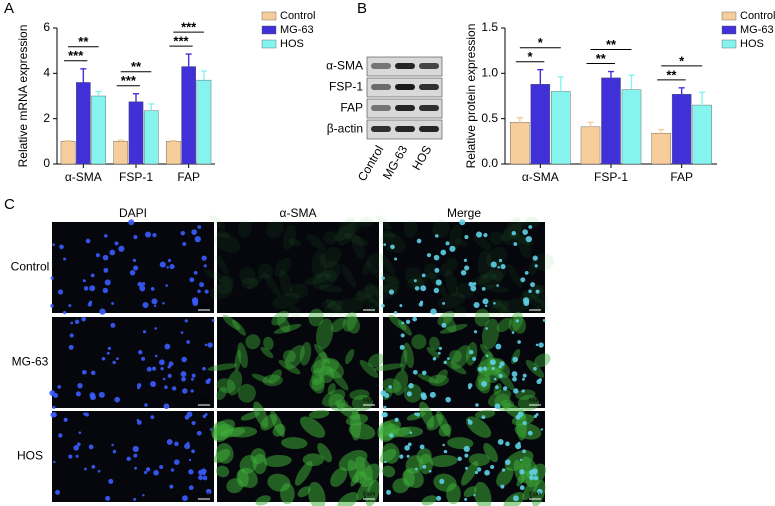 The image size is (775, 506). Describe the element at coordinates (46, 163) in the screenshot. I see `y-tick-label: 0` at that location.